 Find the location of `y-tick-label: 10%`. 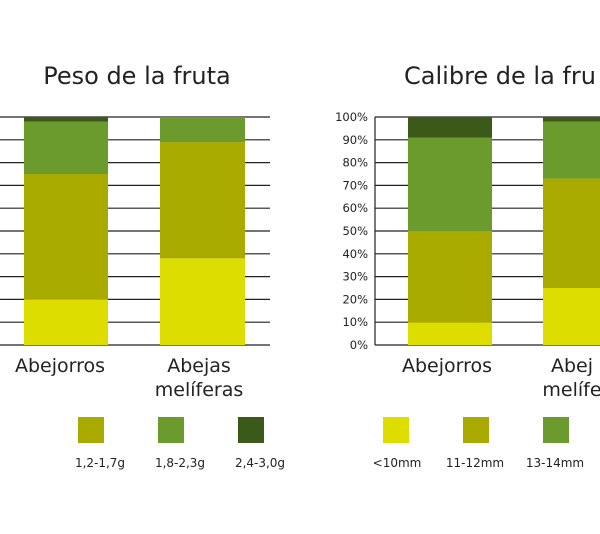

y-tick-label: 10% is located at coordinates (355, 322).